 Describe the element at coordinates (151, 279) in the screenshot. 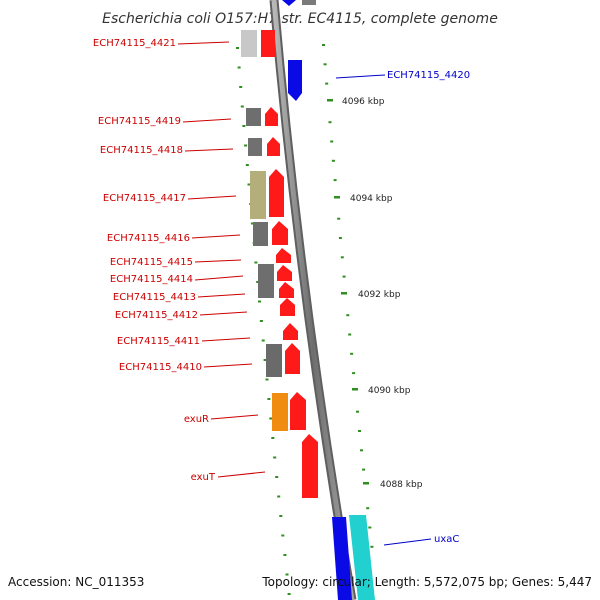

I see `gene-label-ECH74115_4414: ECH74115_4414` at that location.